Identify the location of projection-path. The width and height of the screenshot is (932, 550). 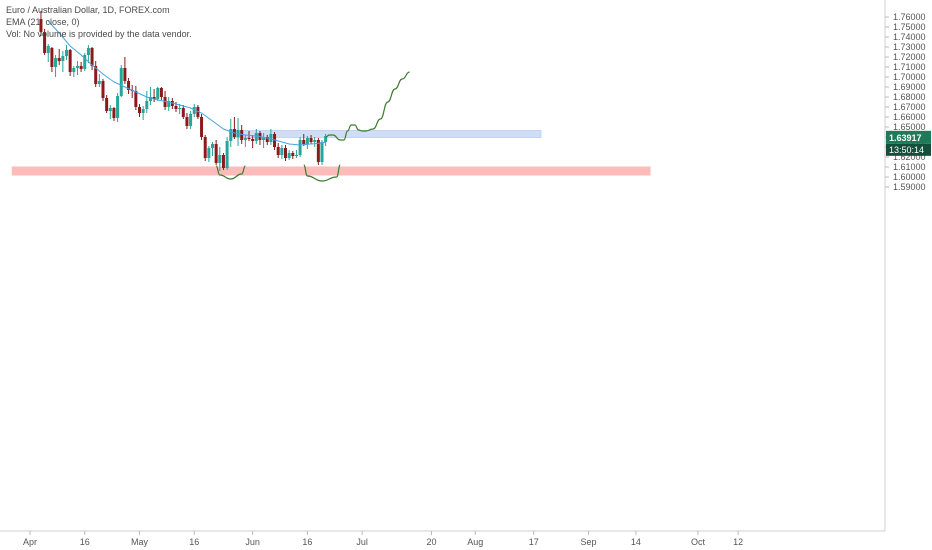
(367, 106).